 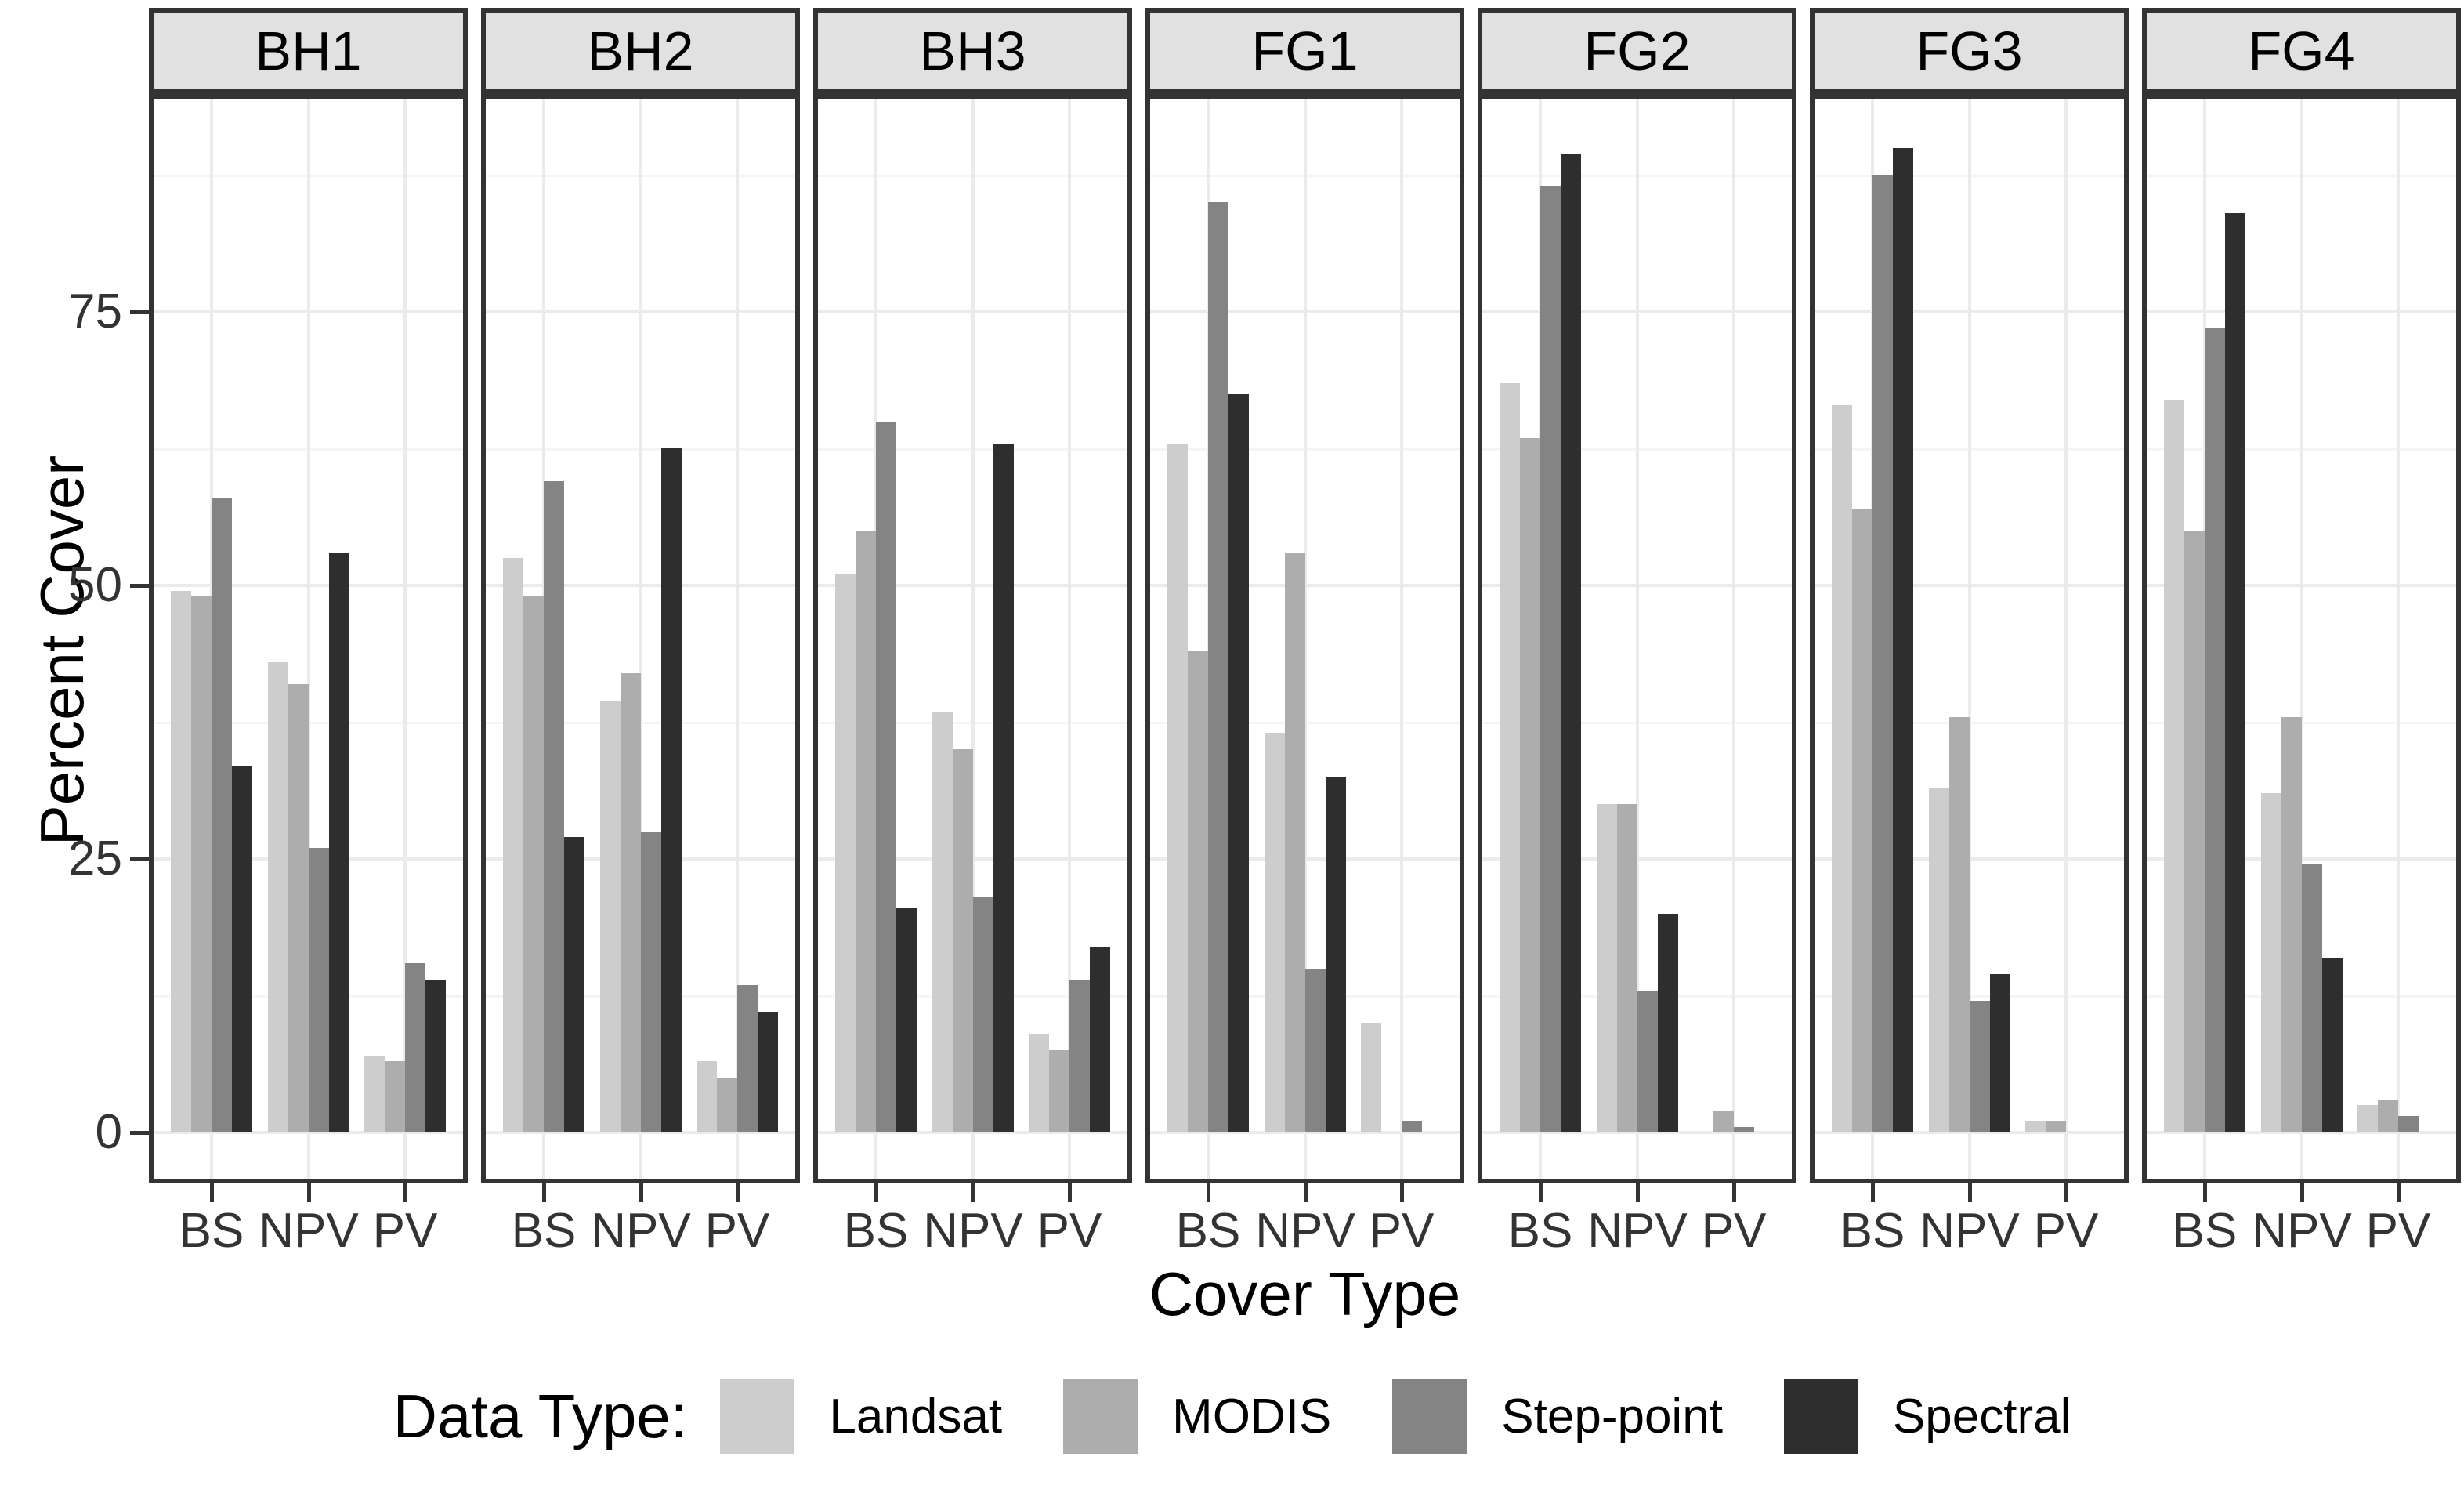 I want to click on facet-strip-label: FG2, so click(x=1637, y=51).